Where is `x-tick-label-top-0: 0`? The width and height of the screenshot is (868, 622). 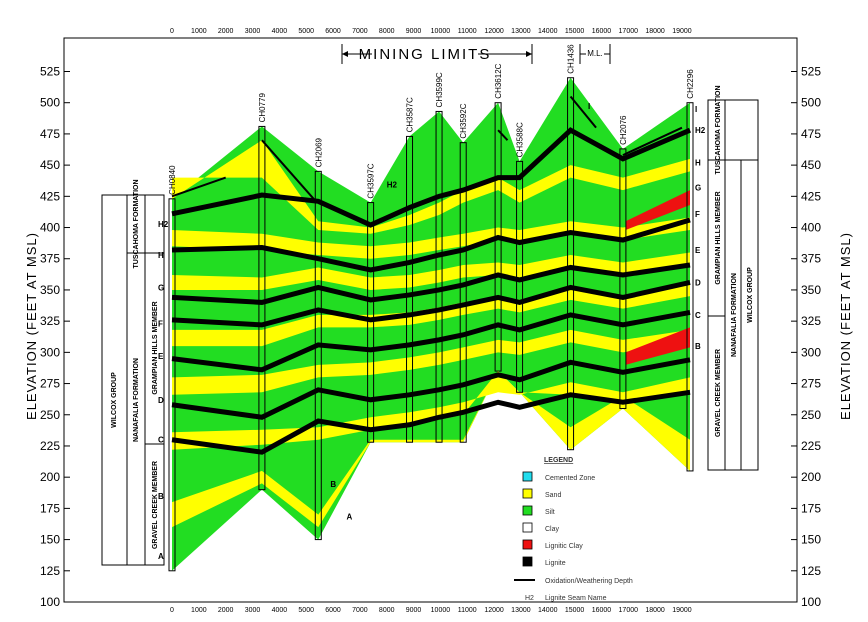 x-tick-label-top-0: 0 is located at coordinates (172, 31).